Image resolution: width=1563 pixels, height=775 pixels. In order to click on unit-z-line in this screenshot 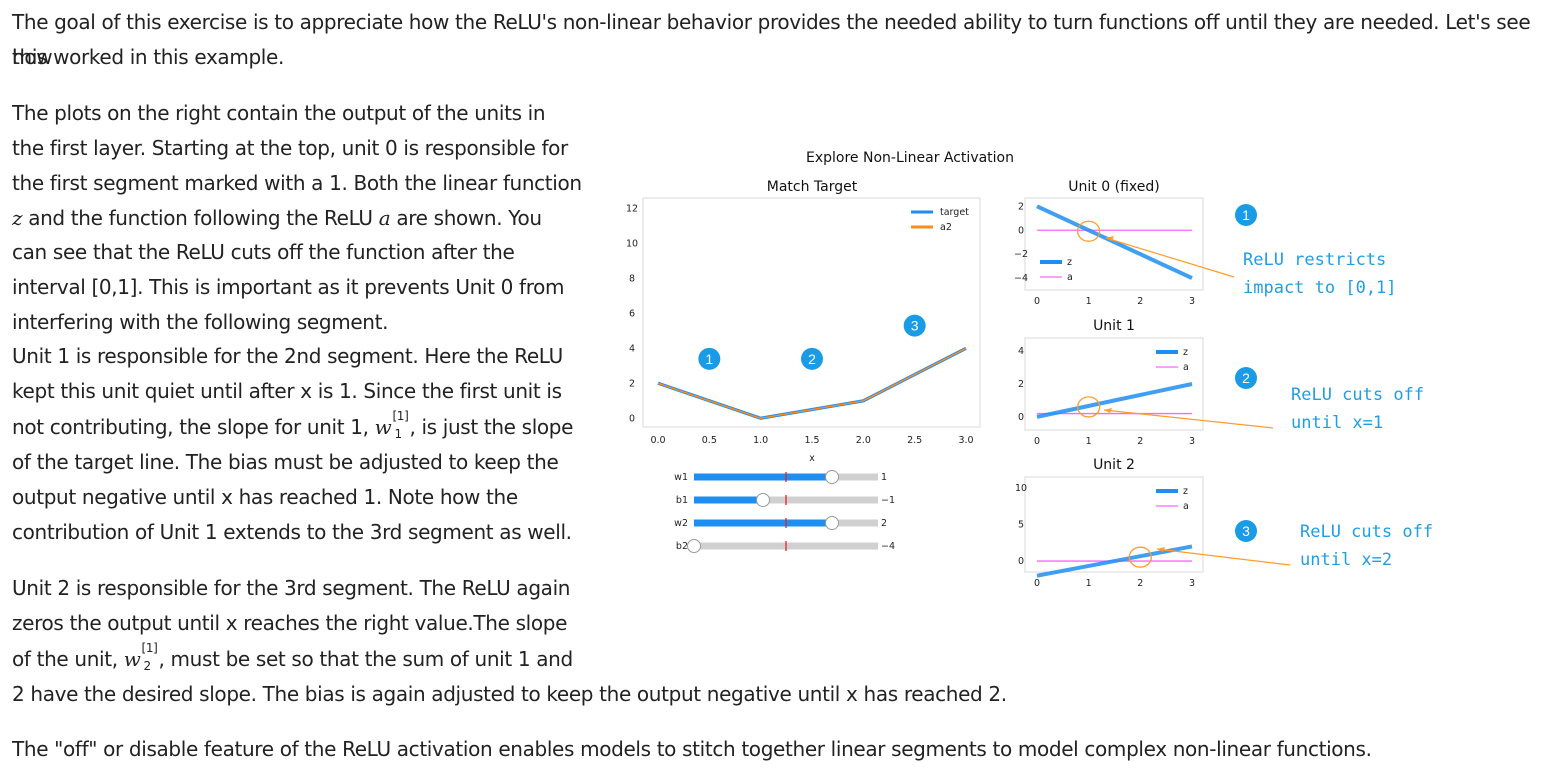, I will do `click(1114, 400)`.